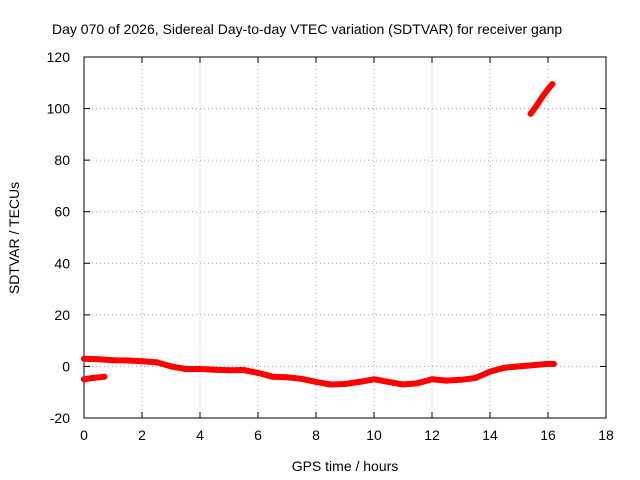 The width and height of the screenshot is (640, 480). I want to click on x-tick-label: 14, so click(490, 435).